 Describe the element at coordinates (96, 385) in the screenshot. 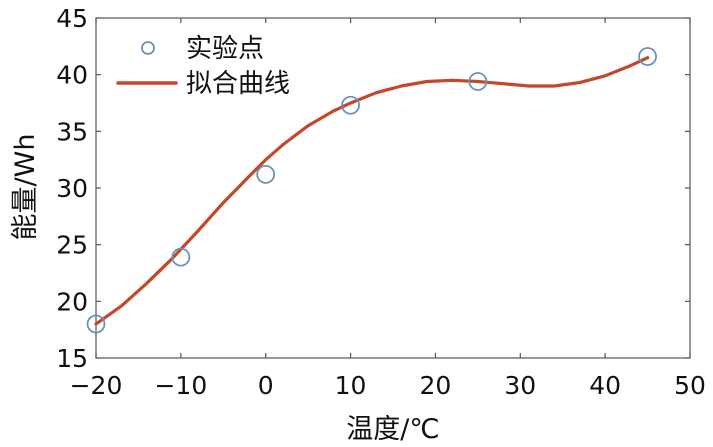

I see `x-tick-label: −20` at that location.